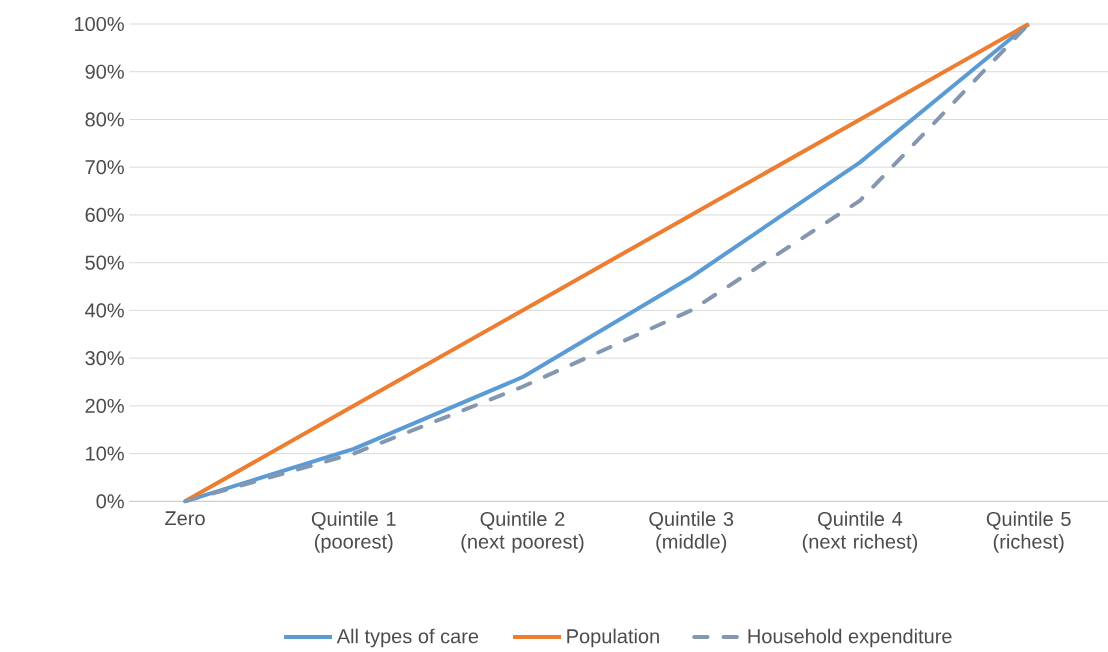 This screenshot has height=652, width=1108. What do you see at coordinates (104, 214) in the screenshot?
I see `y-tick-label: 60%` at bounding box center [104, 214].